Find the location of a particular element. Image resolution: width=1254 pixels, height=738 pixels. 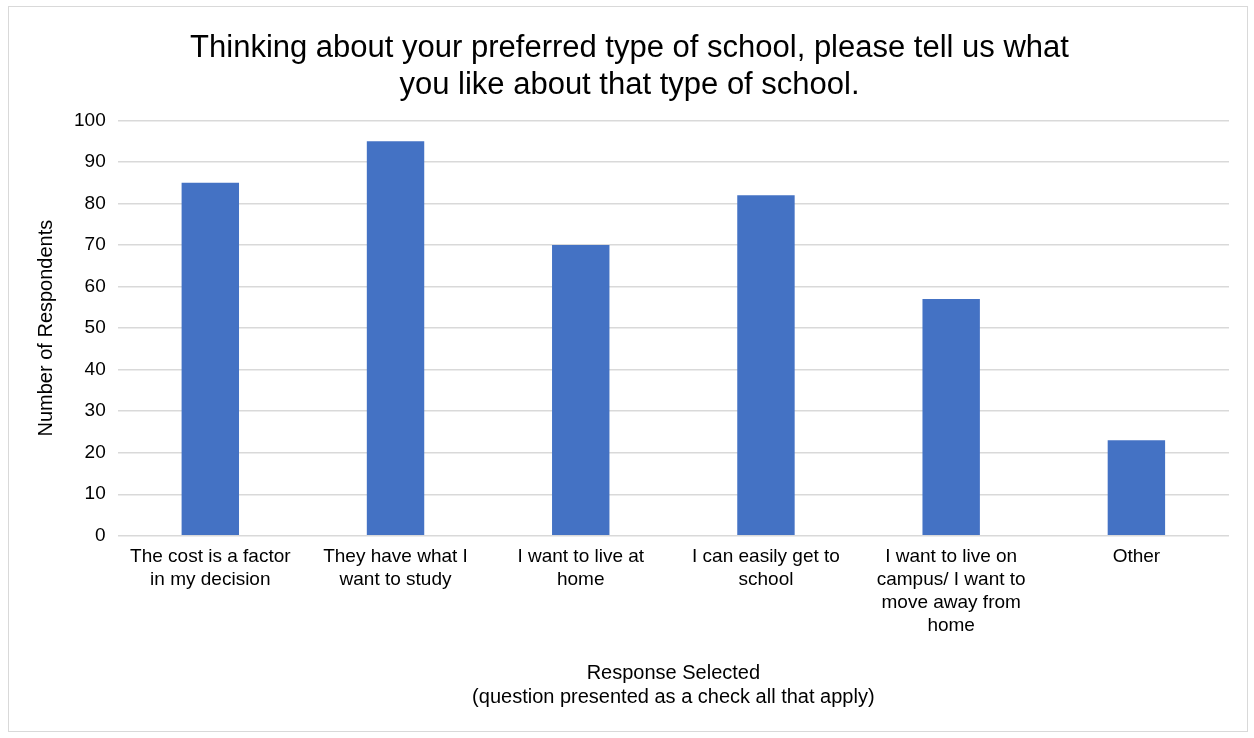

y-tick-label: 60 is located at coordinates (95, 285).